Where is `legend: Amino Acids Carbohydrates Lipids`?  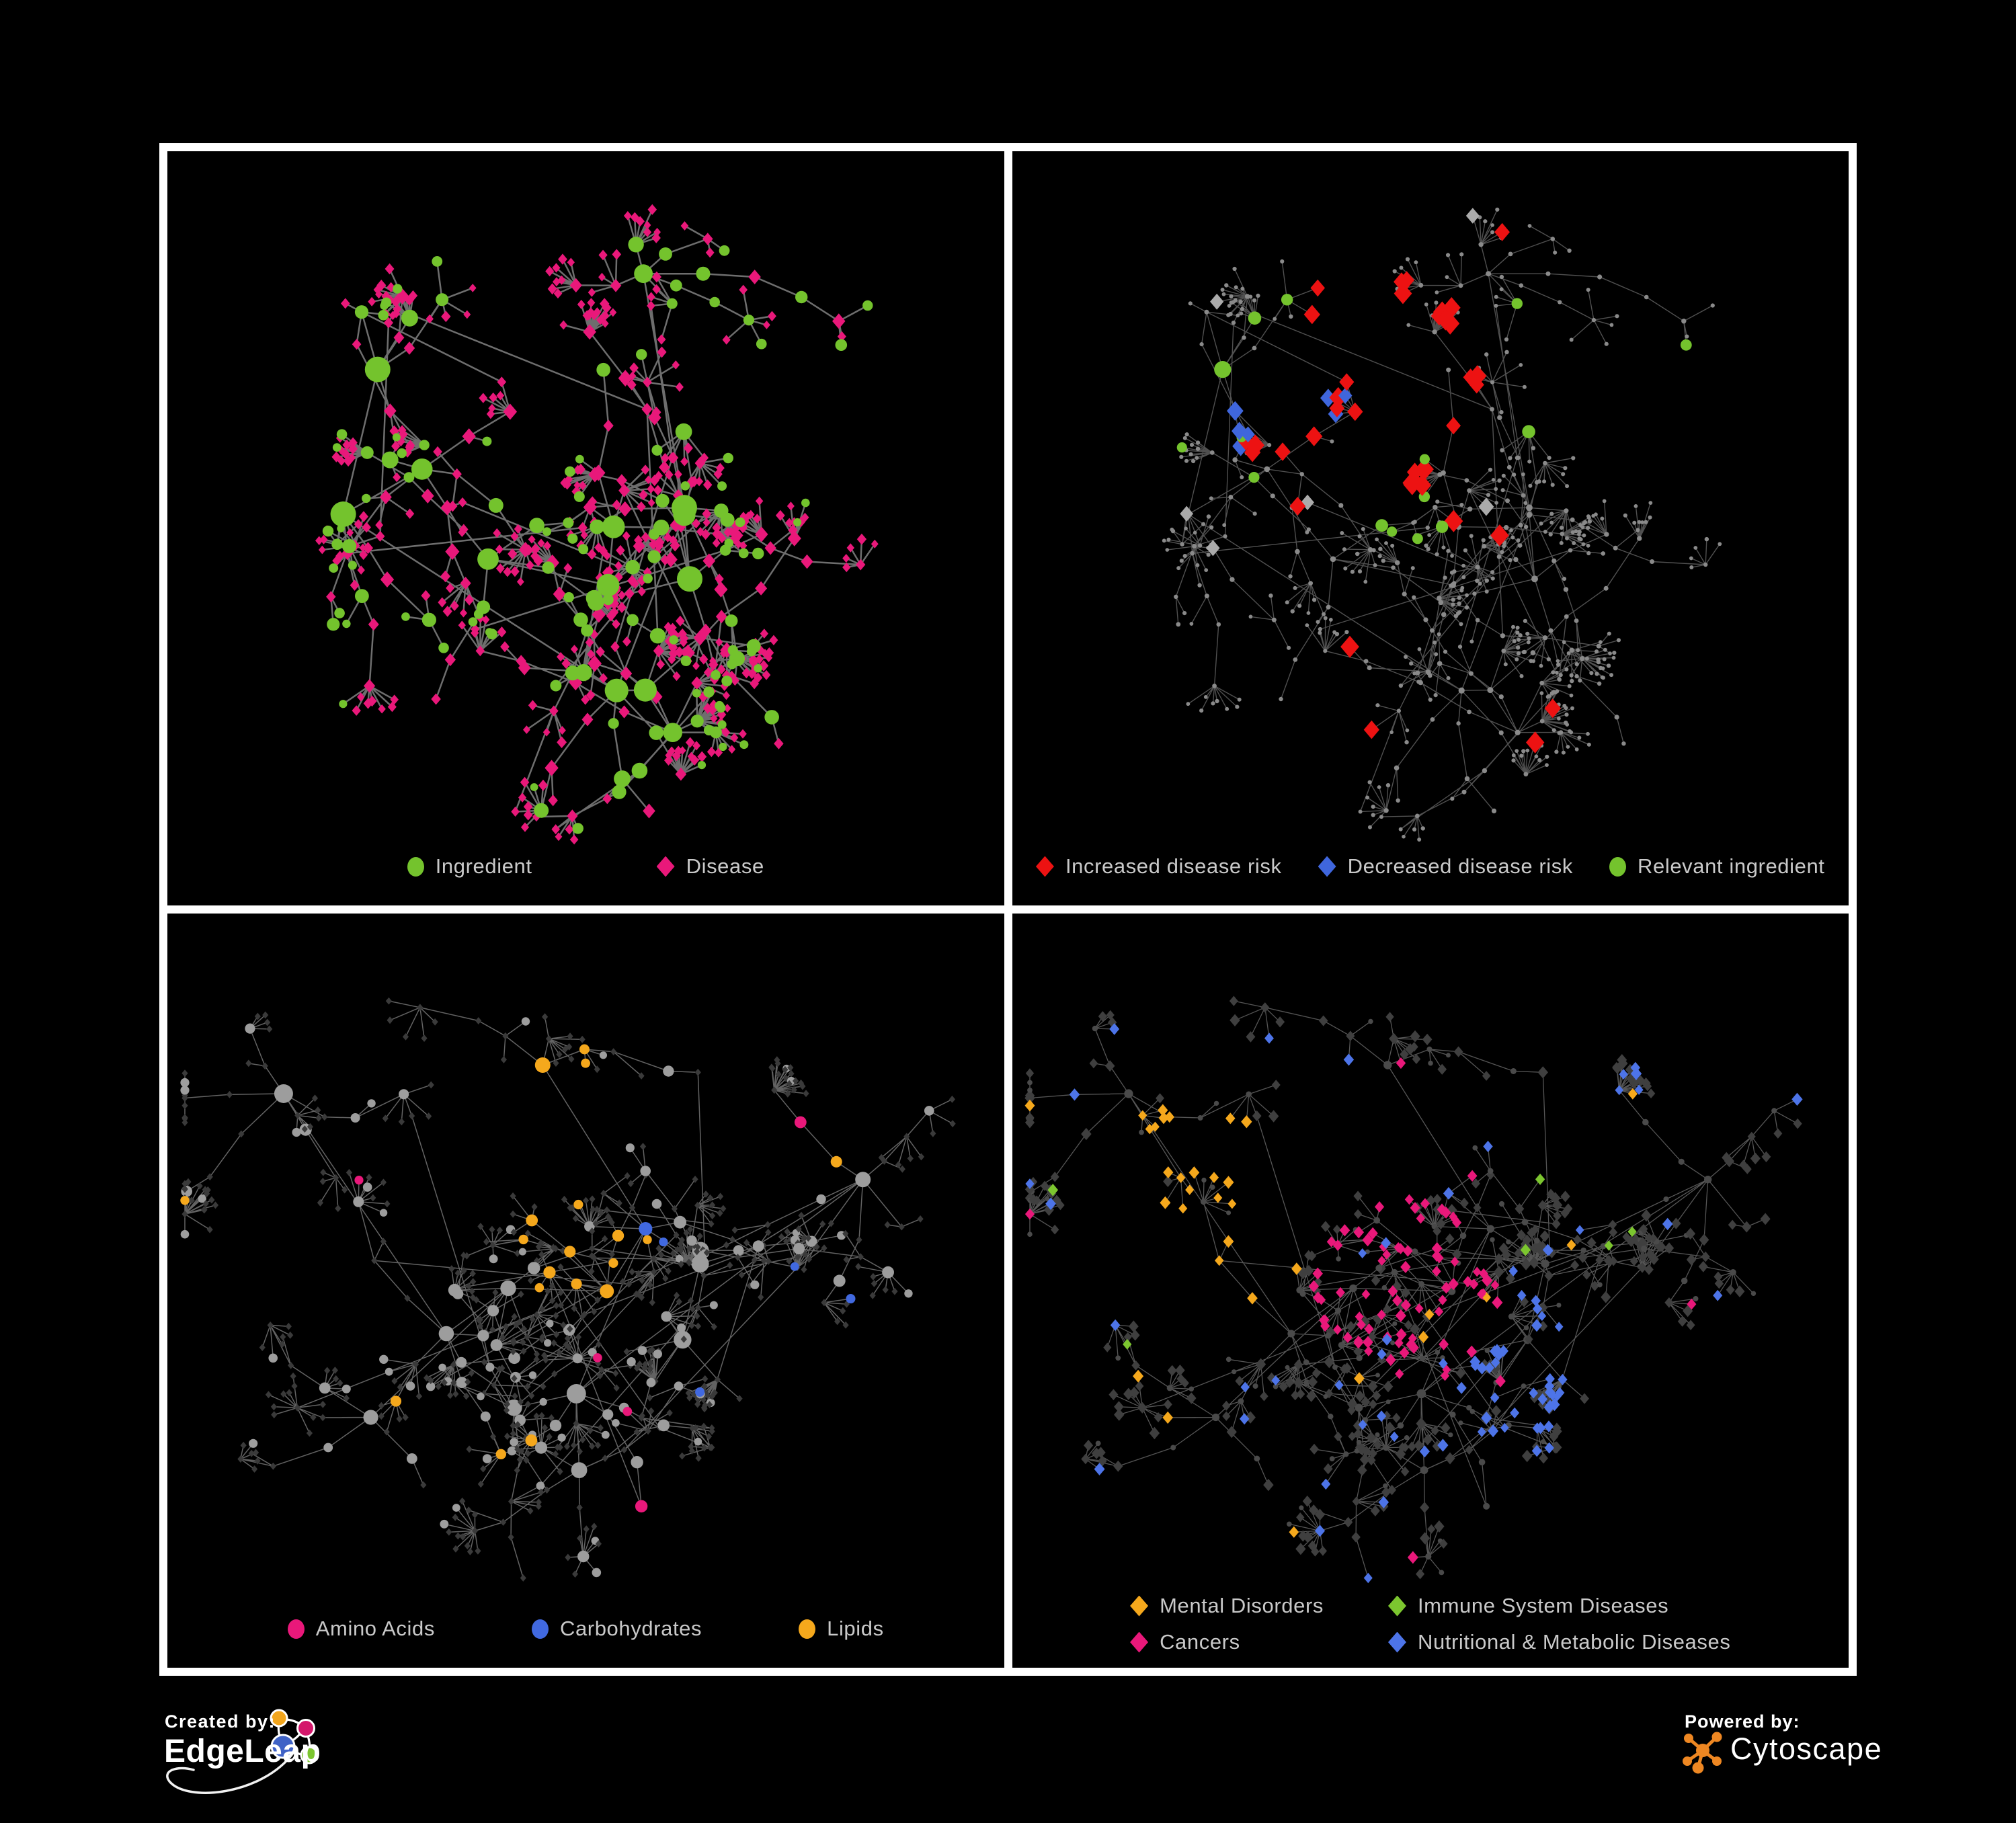
legend: Amino Acids Carbohydrates Lipids is located at coordinates (585, 1629).